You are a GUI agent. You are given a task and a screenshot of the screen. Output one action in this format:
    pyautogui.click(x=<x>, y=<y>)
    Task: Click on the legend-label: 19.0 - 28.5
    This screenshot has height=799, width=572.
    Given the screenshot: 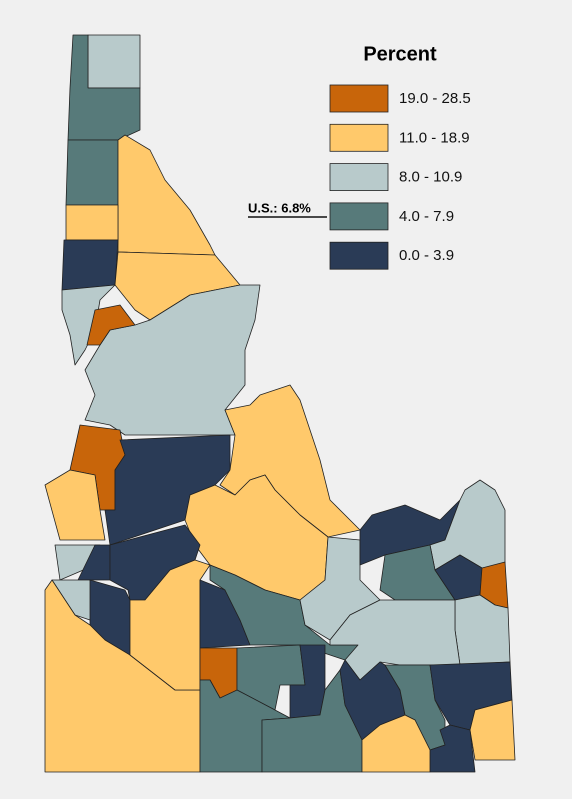 What is the action you would take?
    pyautogui.click(x=435, y=98)
    